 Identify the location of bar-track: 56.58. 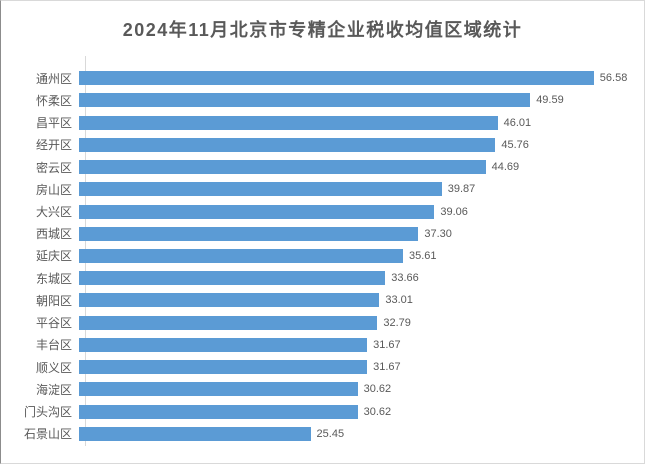
(356, 78).